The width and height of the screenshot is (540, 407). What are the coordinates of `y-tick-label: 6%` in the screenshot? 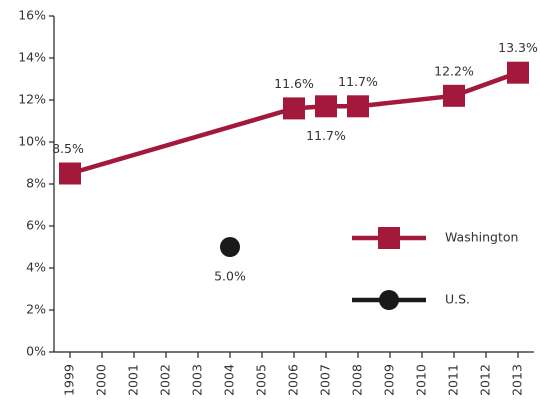 It's located at (36, 225).